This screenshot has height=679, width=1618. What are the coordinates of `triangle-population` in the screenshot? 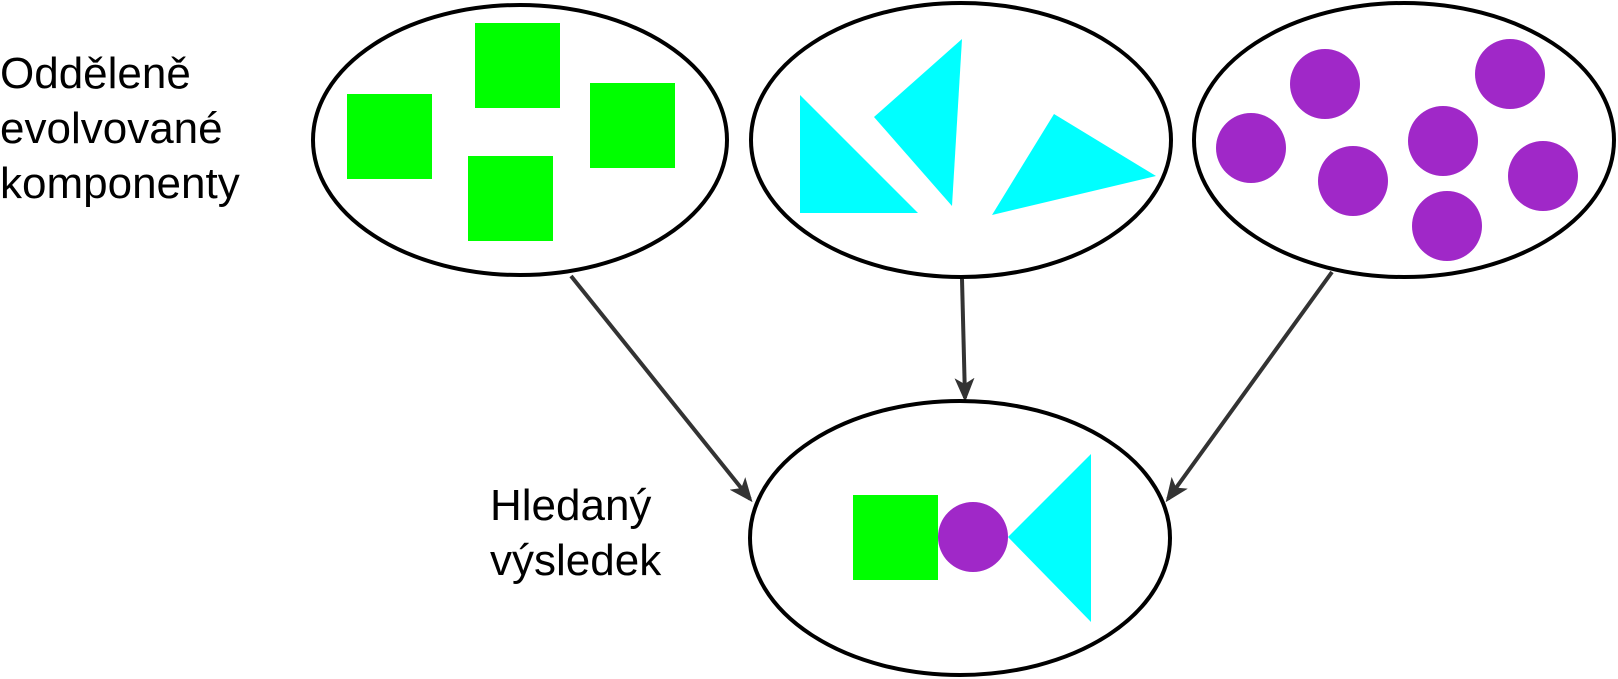 It's located at (961, 140).